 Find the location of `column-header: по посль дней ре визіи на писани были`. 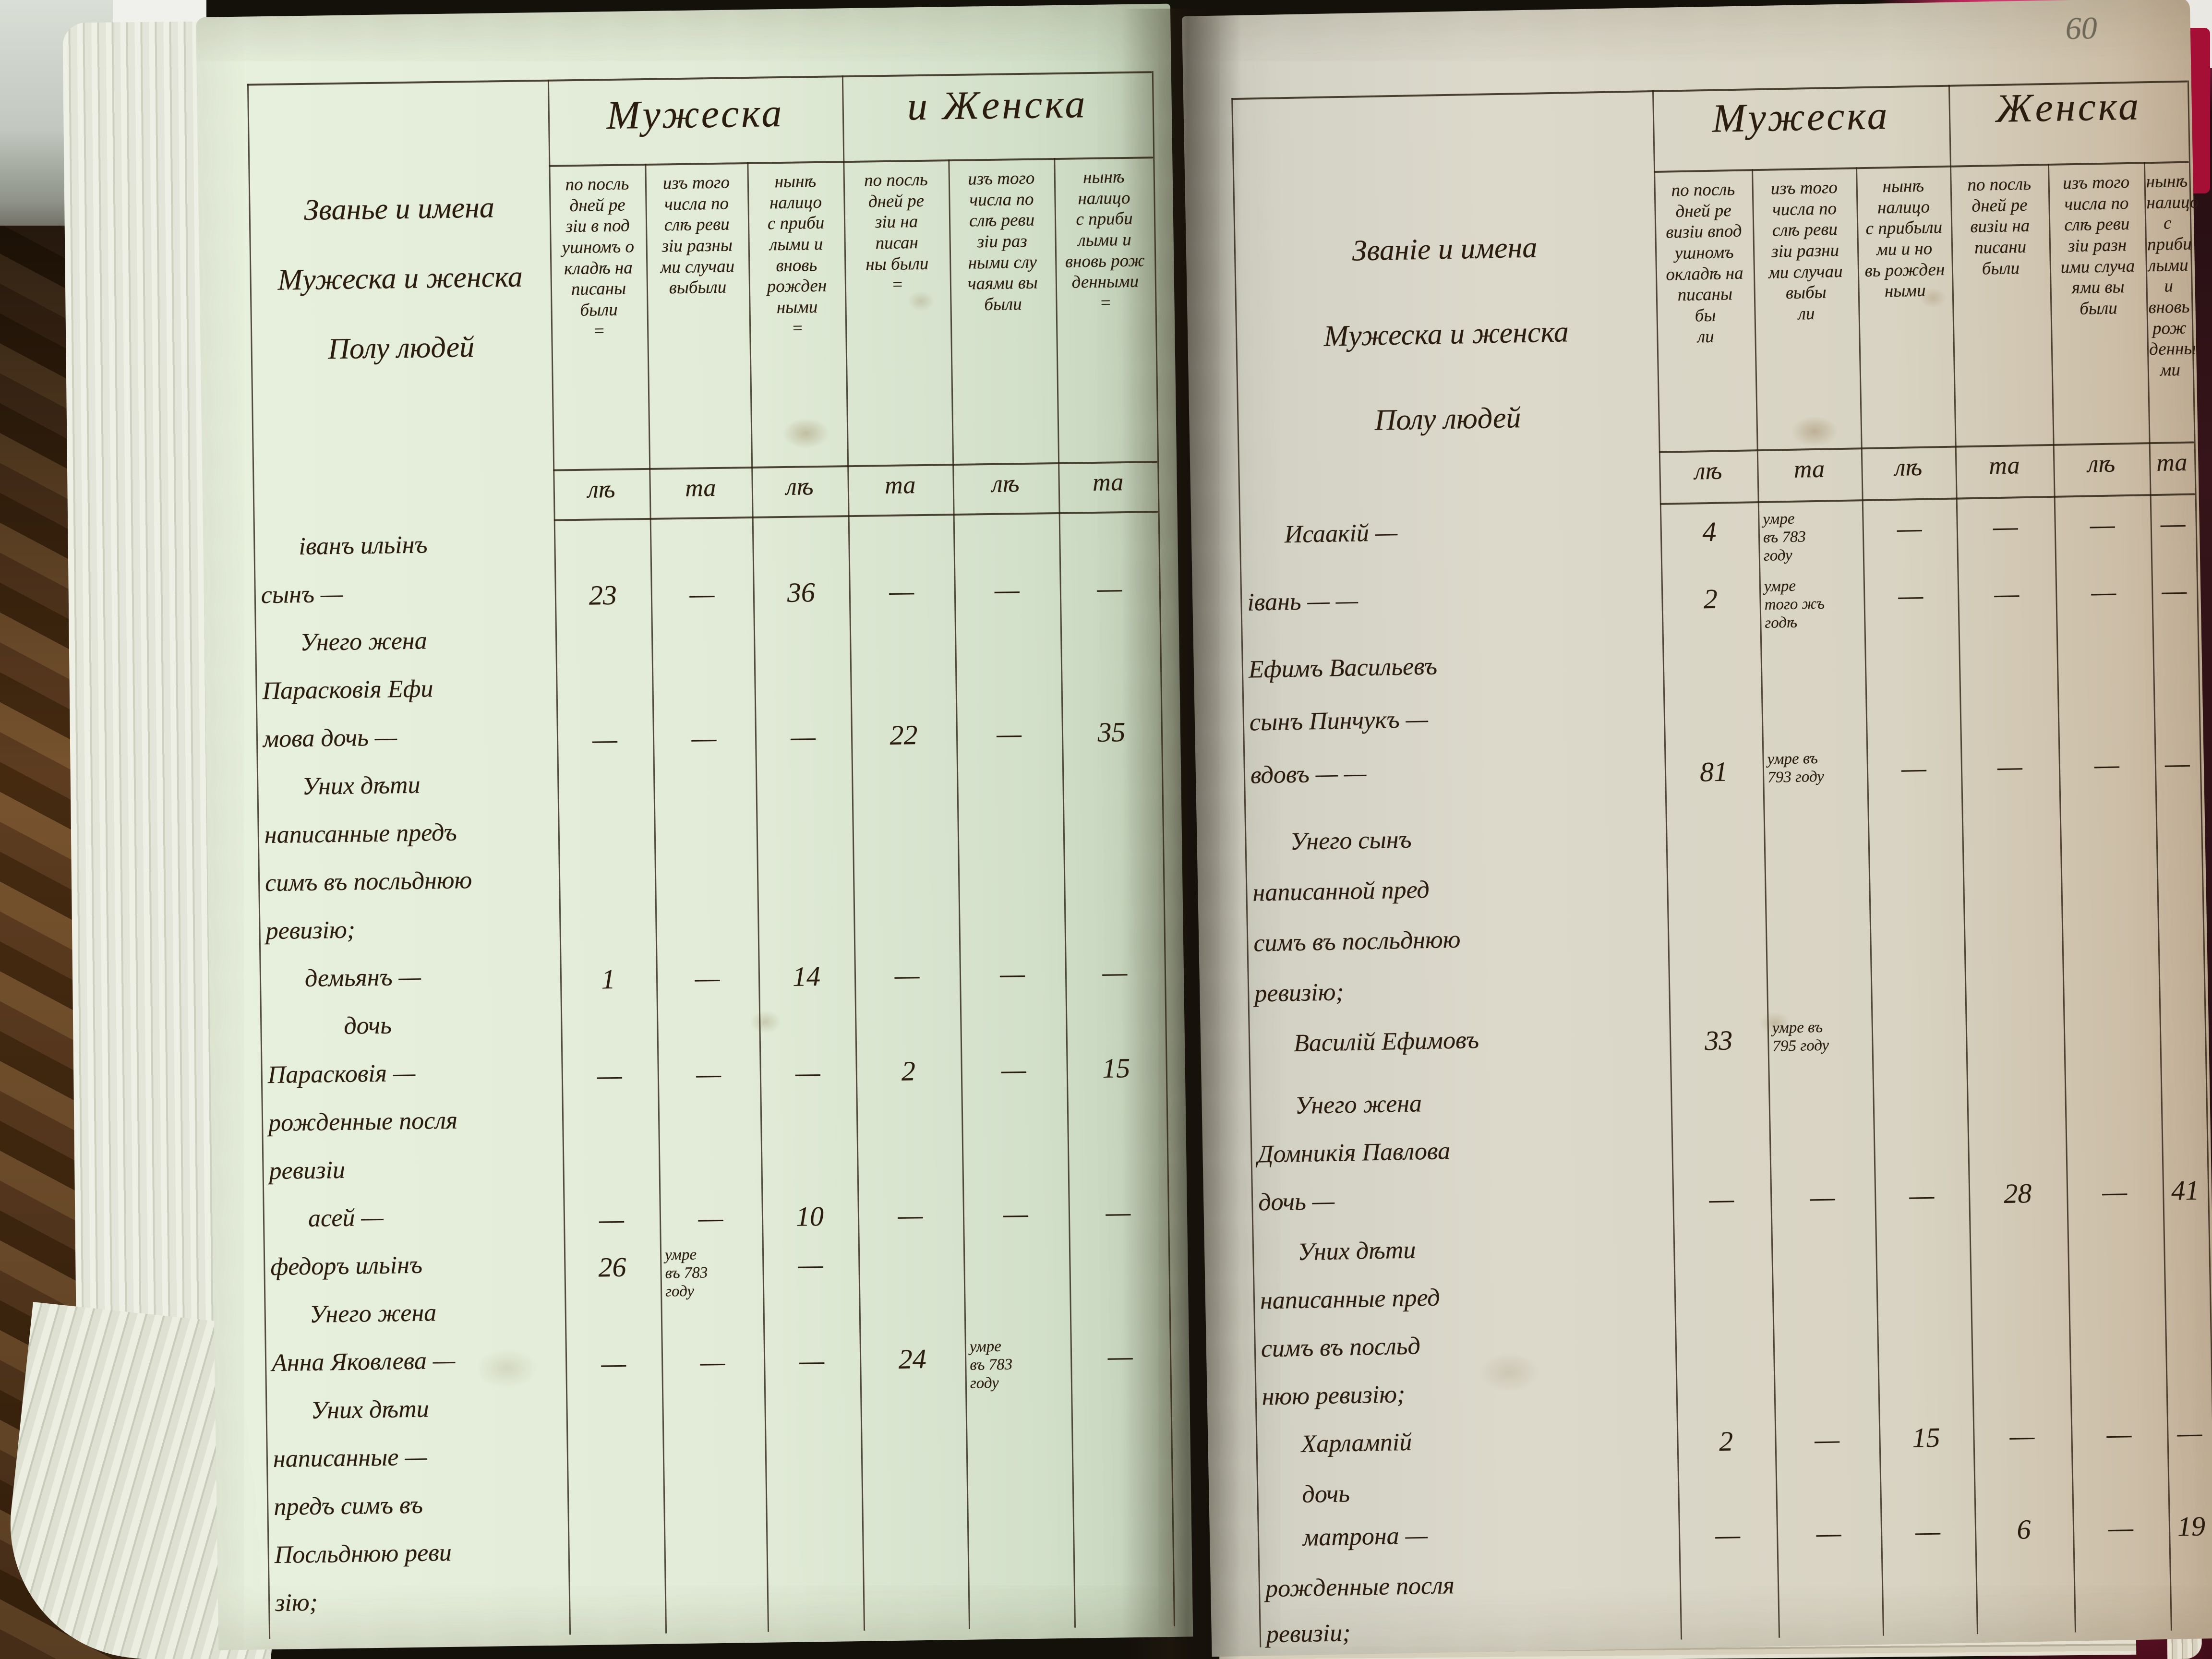

column-header: по посль дней ре визіи на писани были is located at coordinates (2000, 226).